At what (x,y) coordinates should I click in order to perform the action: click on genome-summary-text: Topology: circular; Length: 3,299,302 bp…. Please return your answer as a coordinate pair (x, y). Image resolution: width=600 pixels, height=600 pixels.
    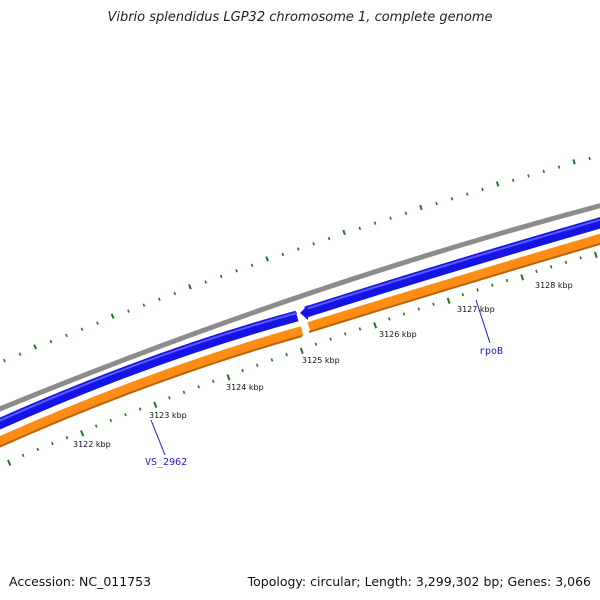
    Looking at the image, I should click on (419, 581).